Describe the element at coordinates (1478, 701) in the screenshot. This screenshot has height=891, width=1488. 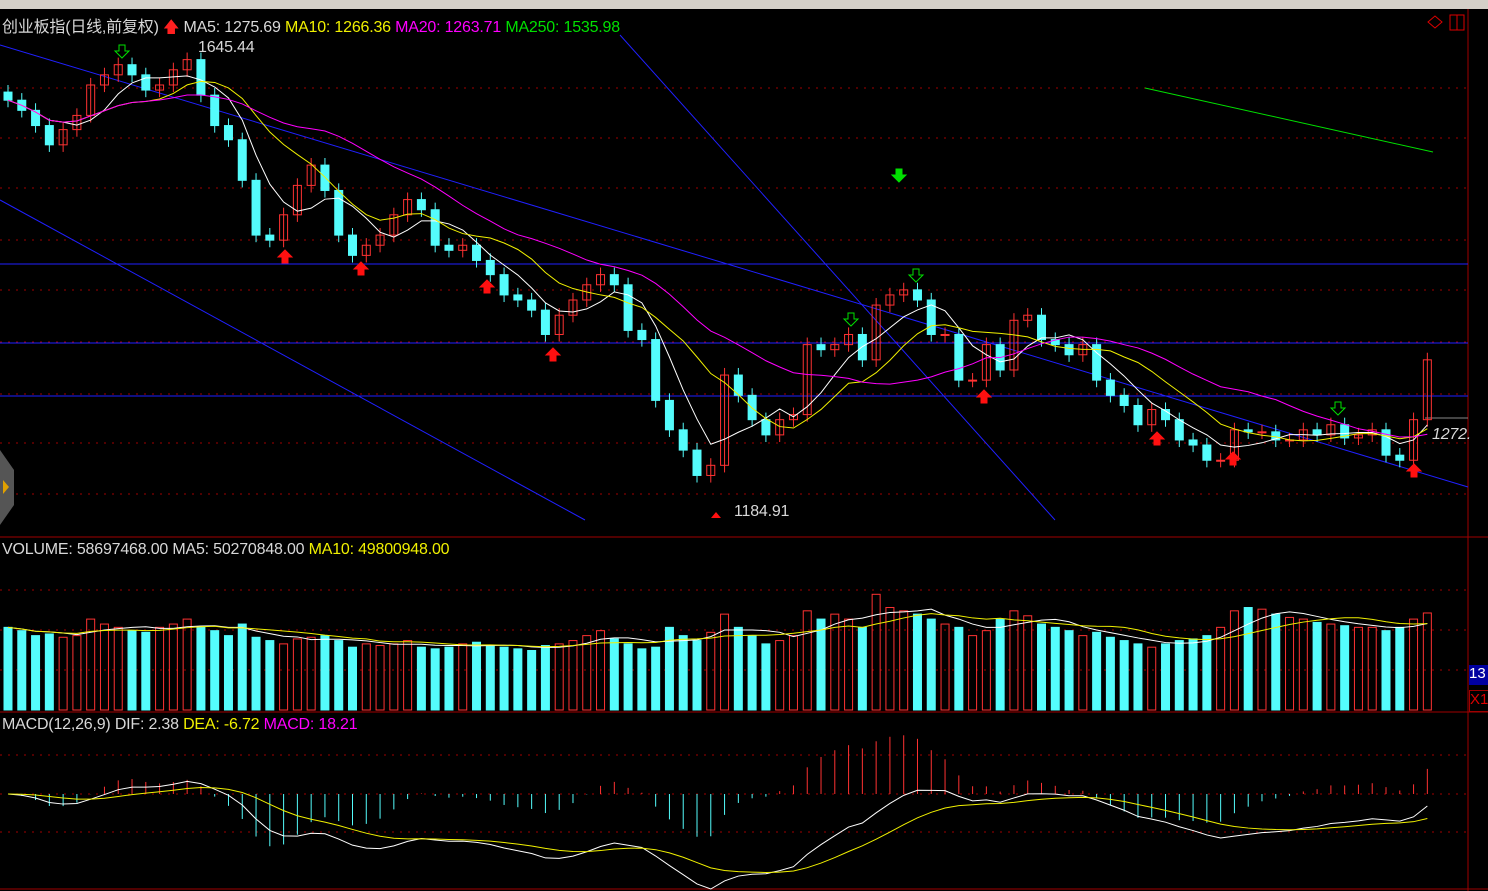
I see `axis-scale-box: X1` at that location.